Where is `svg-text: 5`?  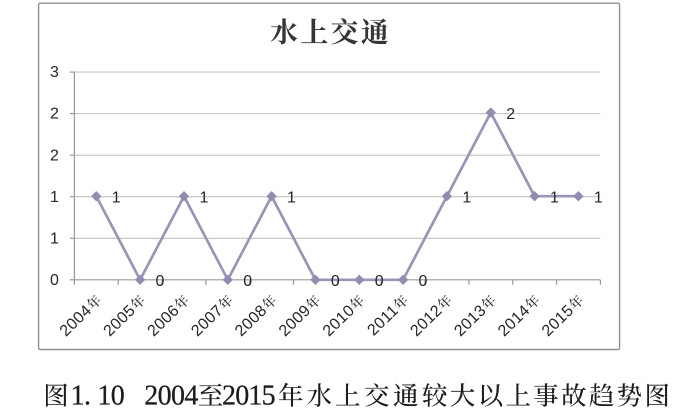 svg-text: 5 is located at coordinates (269, 396).